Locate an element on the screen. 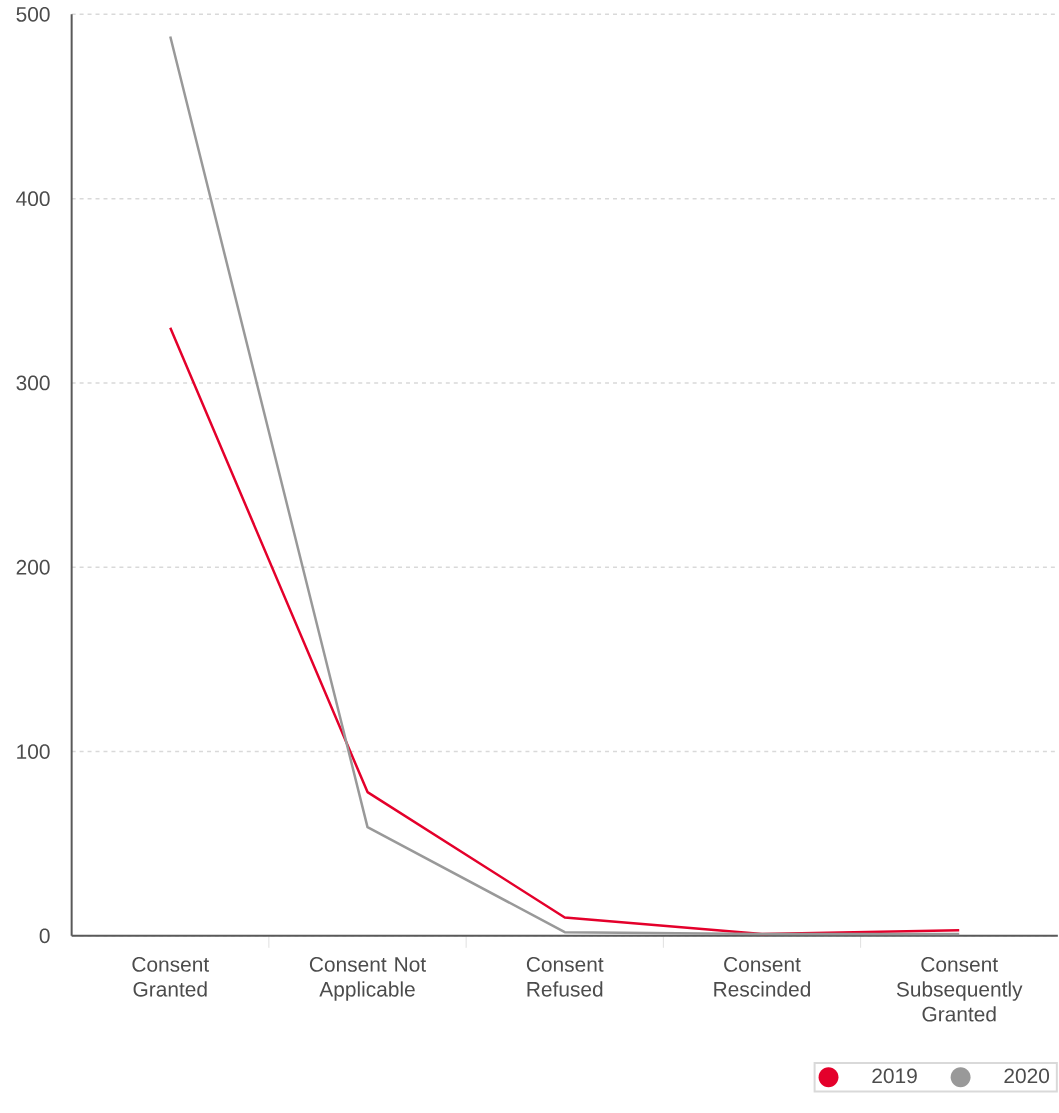 The image size is (1059, 1113). y-tick-label: 100 is located at coordinates (33, 751).